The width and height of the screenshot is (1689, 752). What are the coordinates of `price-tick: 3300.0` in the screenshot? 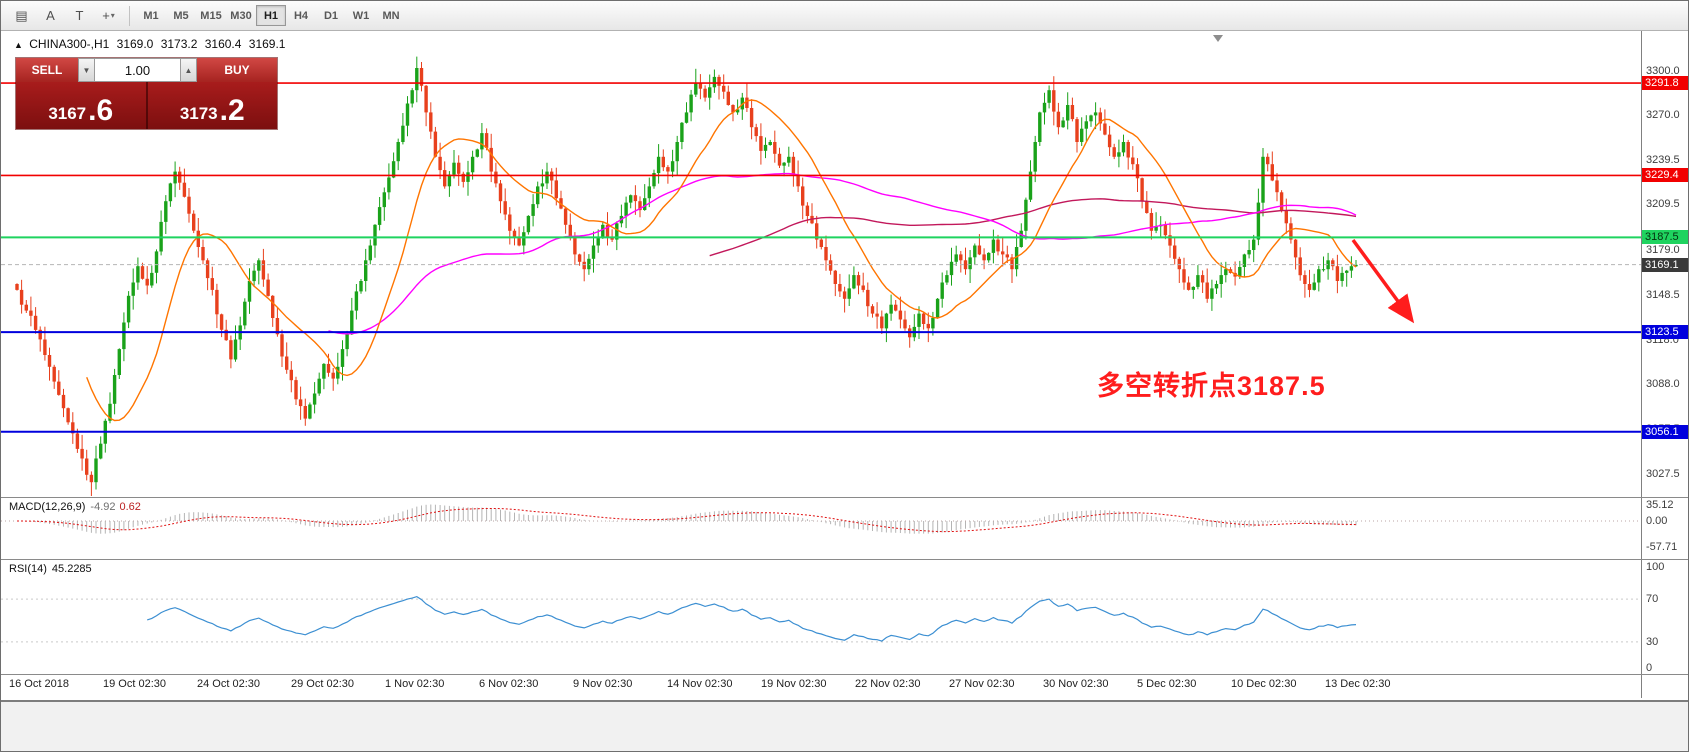 It's located at (1663, 70).